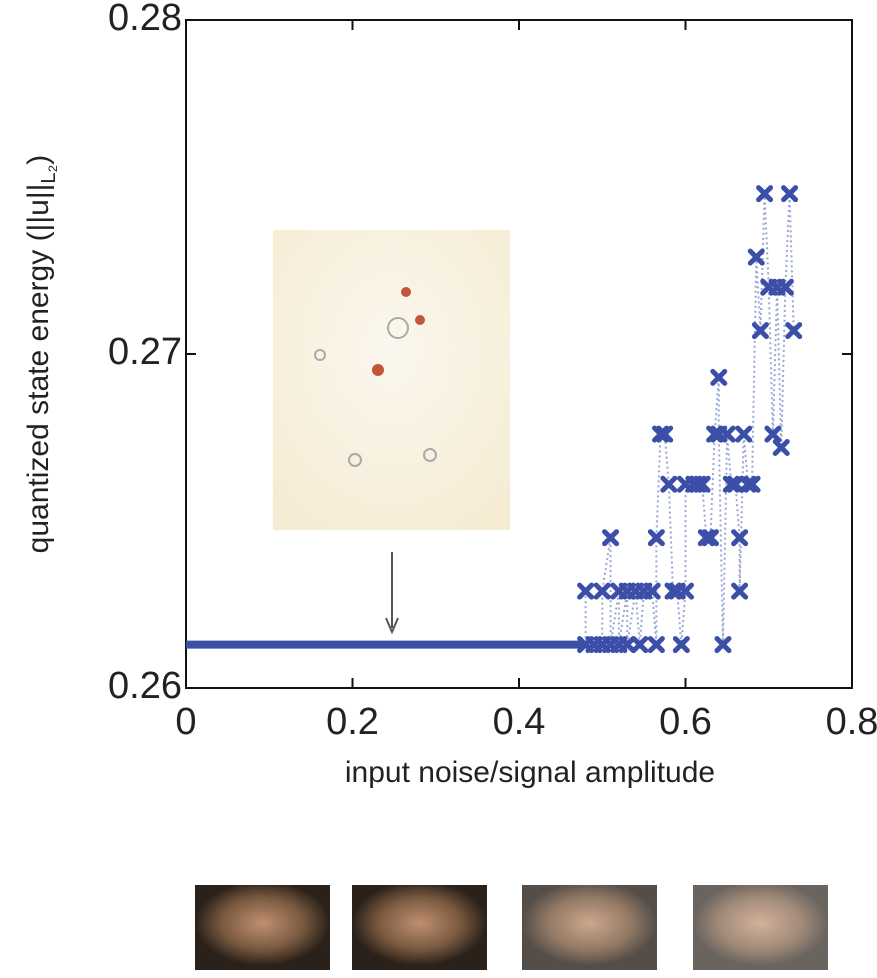 The height and width of the screenshot is (978, 877). Describe the element at coordinates (519, 722) in the screenshot. I see `x-tick-label: 0.4` at that location.